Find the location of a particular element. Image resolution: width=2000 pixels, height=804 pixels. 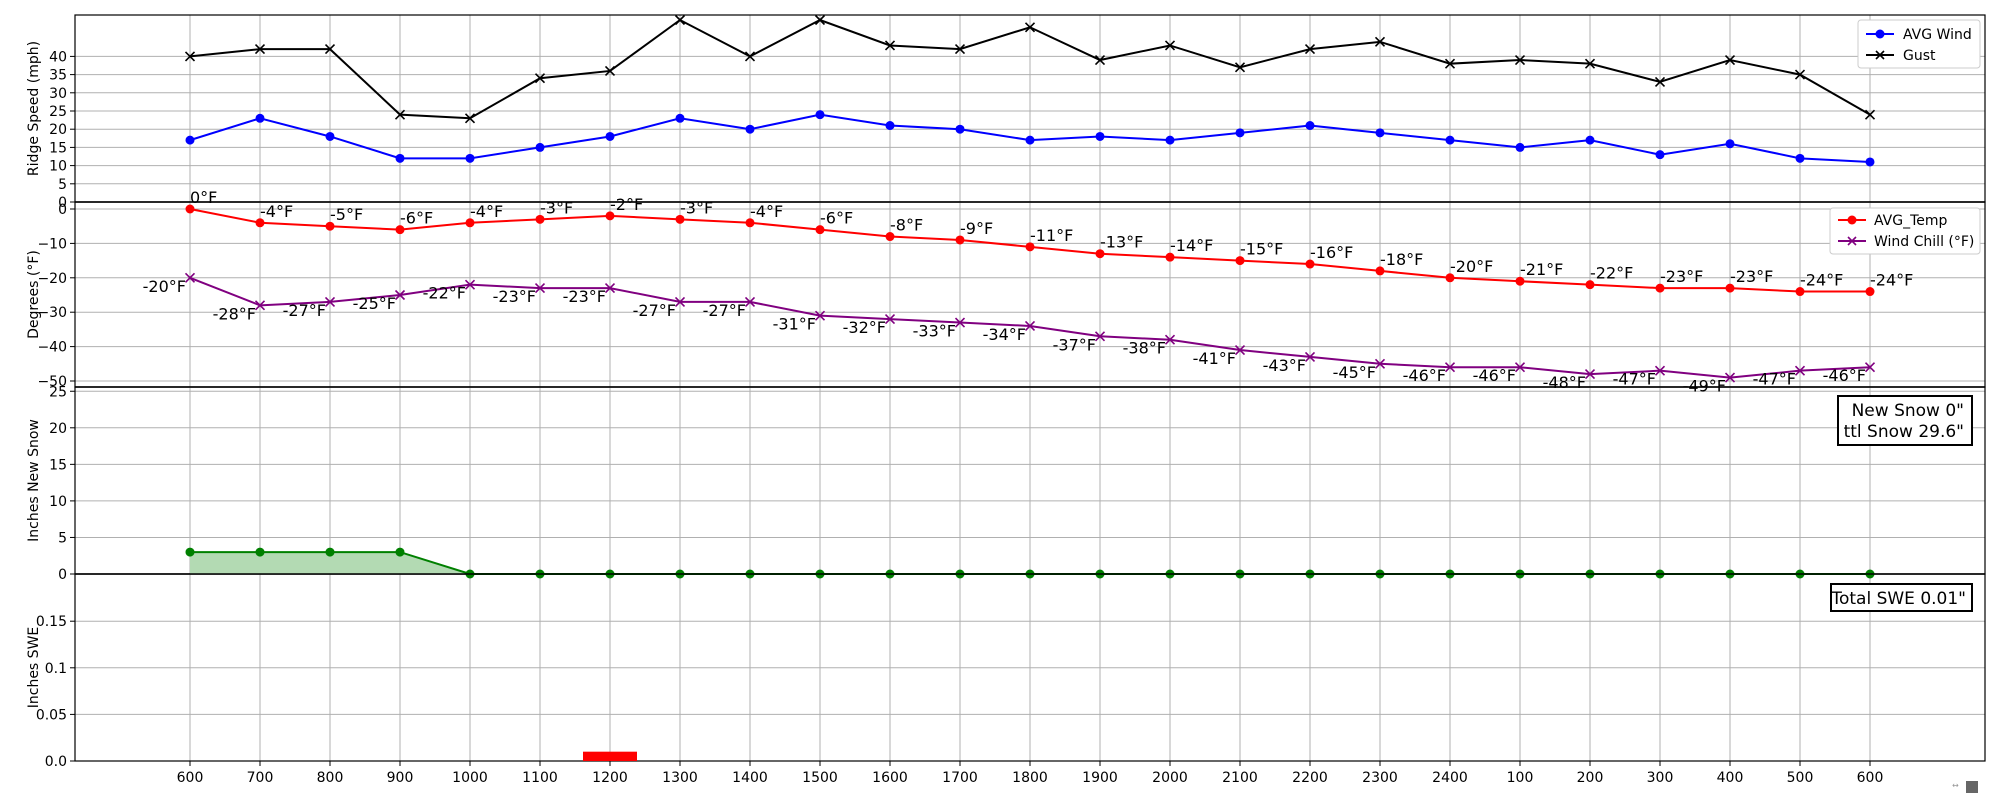

legend-gust-marker is located at coordinates (1880, 55).